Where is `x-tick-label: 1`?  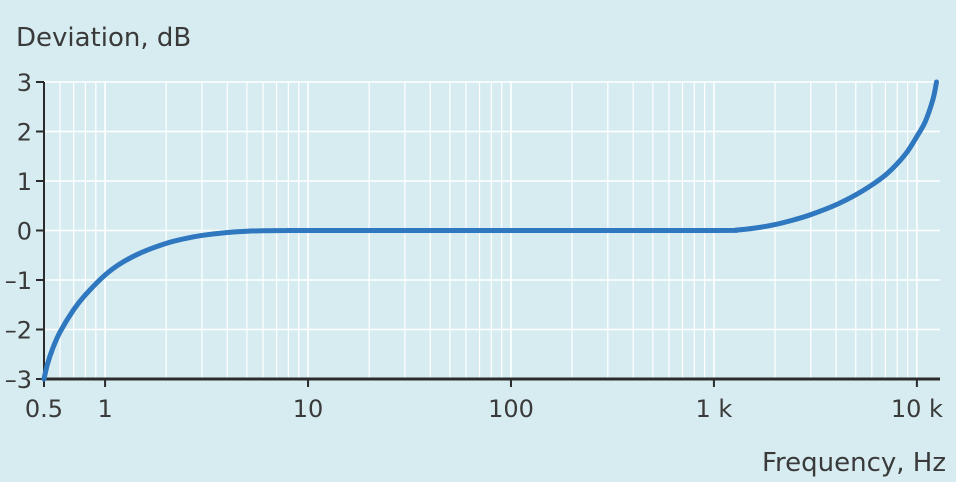
x-tick-label: 1 is located at coordinates (104, 409).